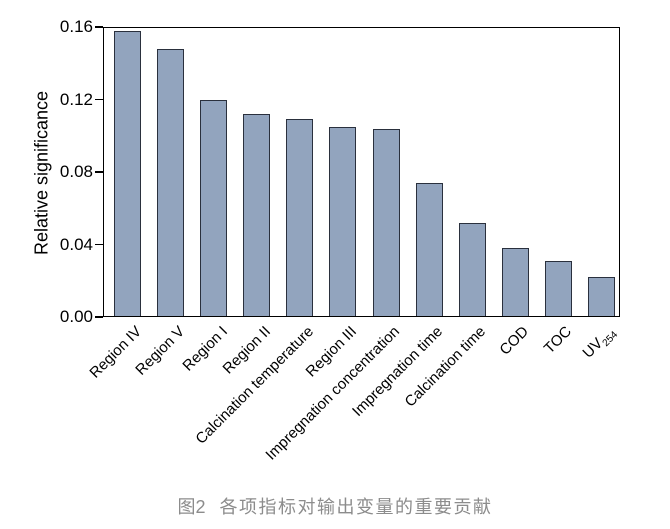 This screenshot has width=670, height=529. What do you see at coordinates (76, 244) in the screenshot?
I see `y-tick-label: 0.04` at bounding box center [76, 244].